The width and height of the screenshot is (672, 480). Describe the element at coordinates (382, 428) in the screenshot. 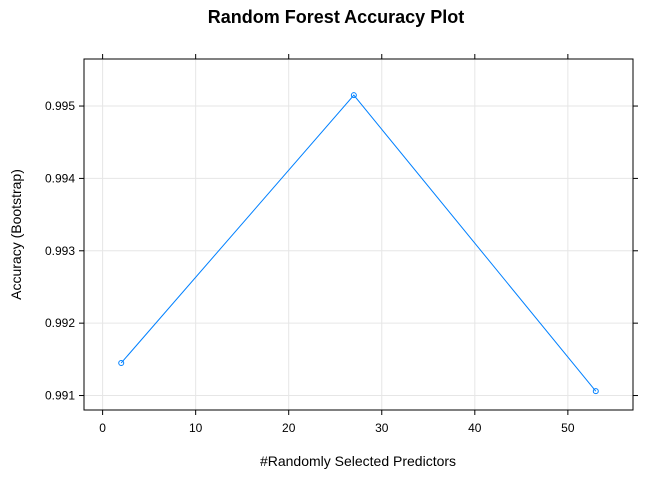

I see `x-tick-label: 30` at that location.